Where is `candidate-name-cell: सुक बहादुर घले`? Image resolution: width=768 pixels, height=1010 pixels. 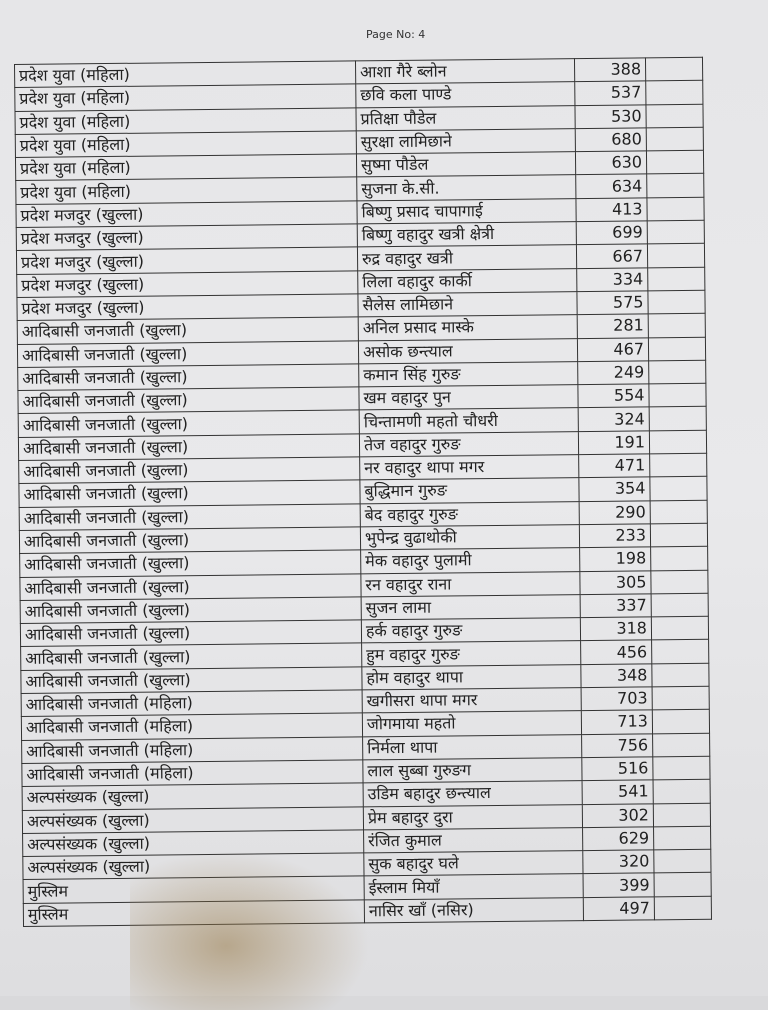 candidate-name-cell: सुक बहादुर घले is located at coordinates (473, 863).